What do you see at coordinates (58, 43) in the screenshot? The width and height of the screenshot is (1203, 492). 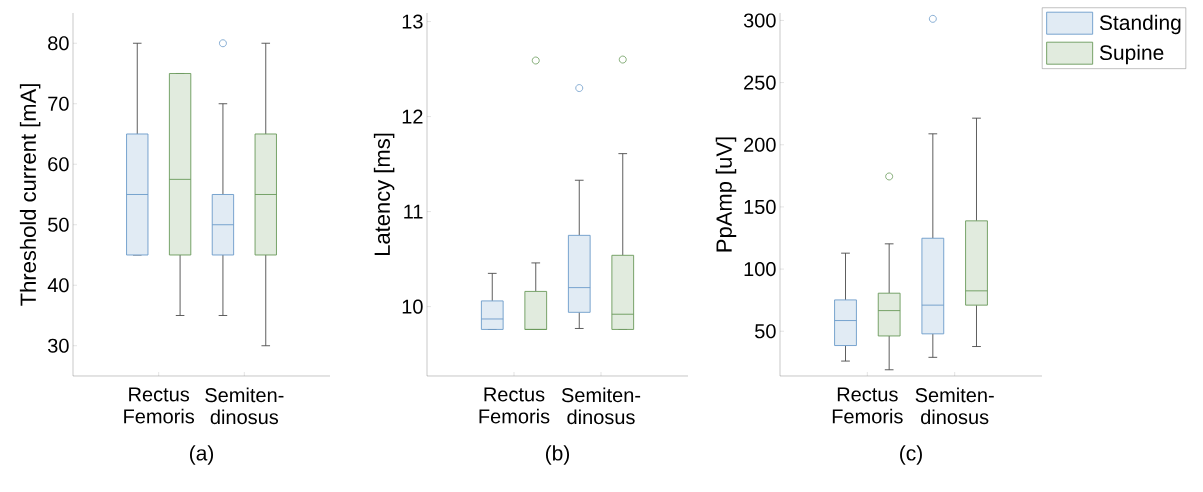 I see `y-tick-label: 80` at bounding box center [58, 43].